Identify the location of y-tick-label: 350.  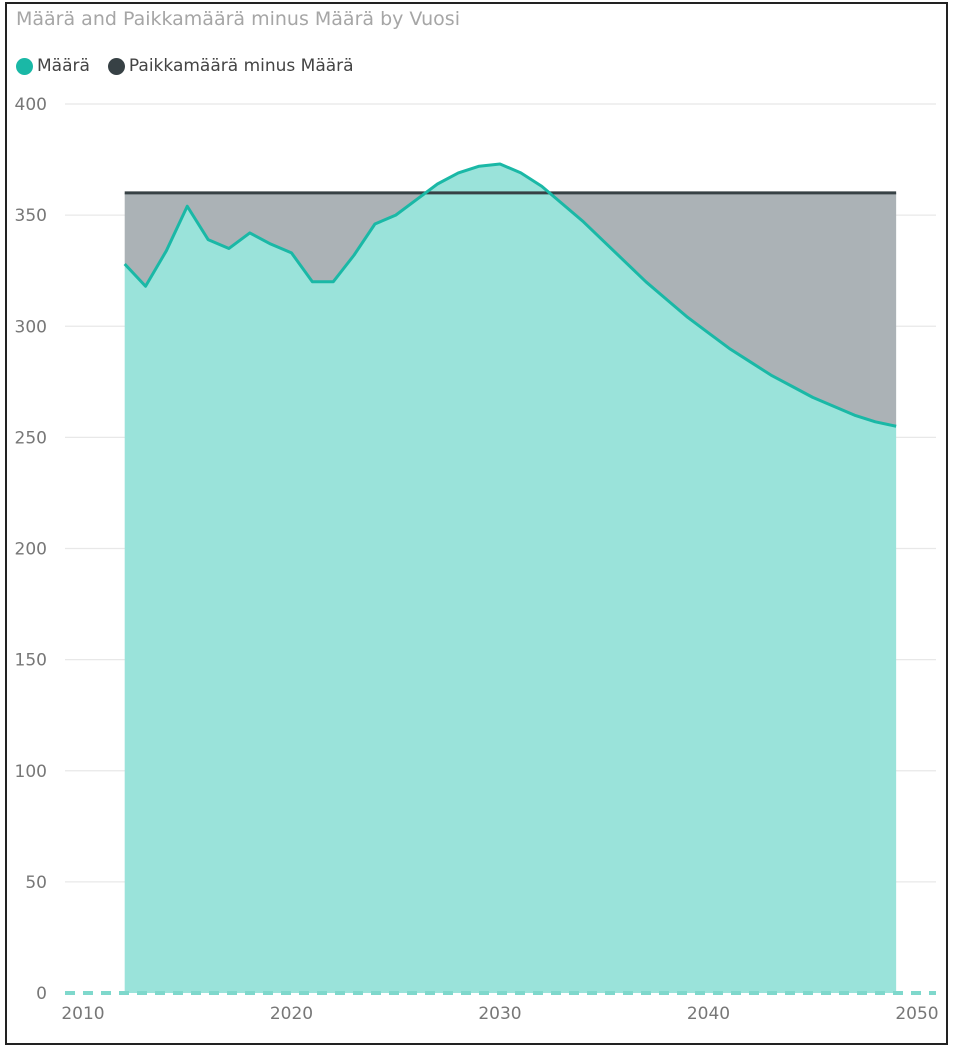
(31, 216).